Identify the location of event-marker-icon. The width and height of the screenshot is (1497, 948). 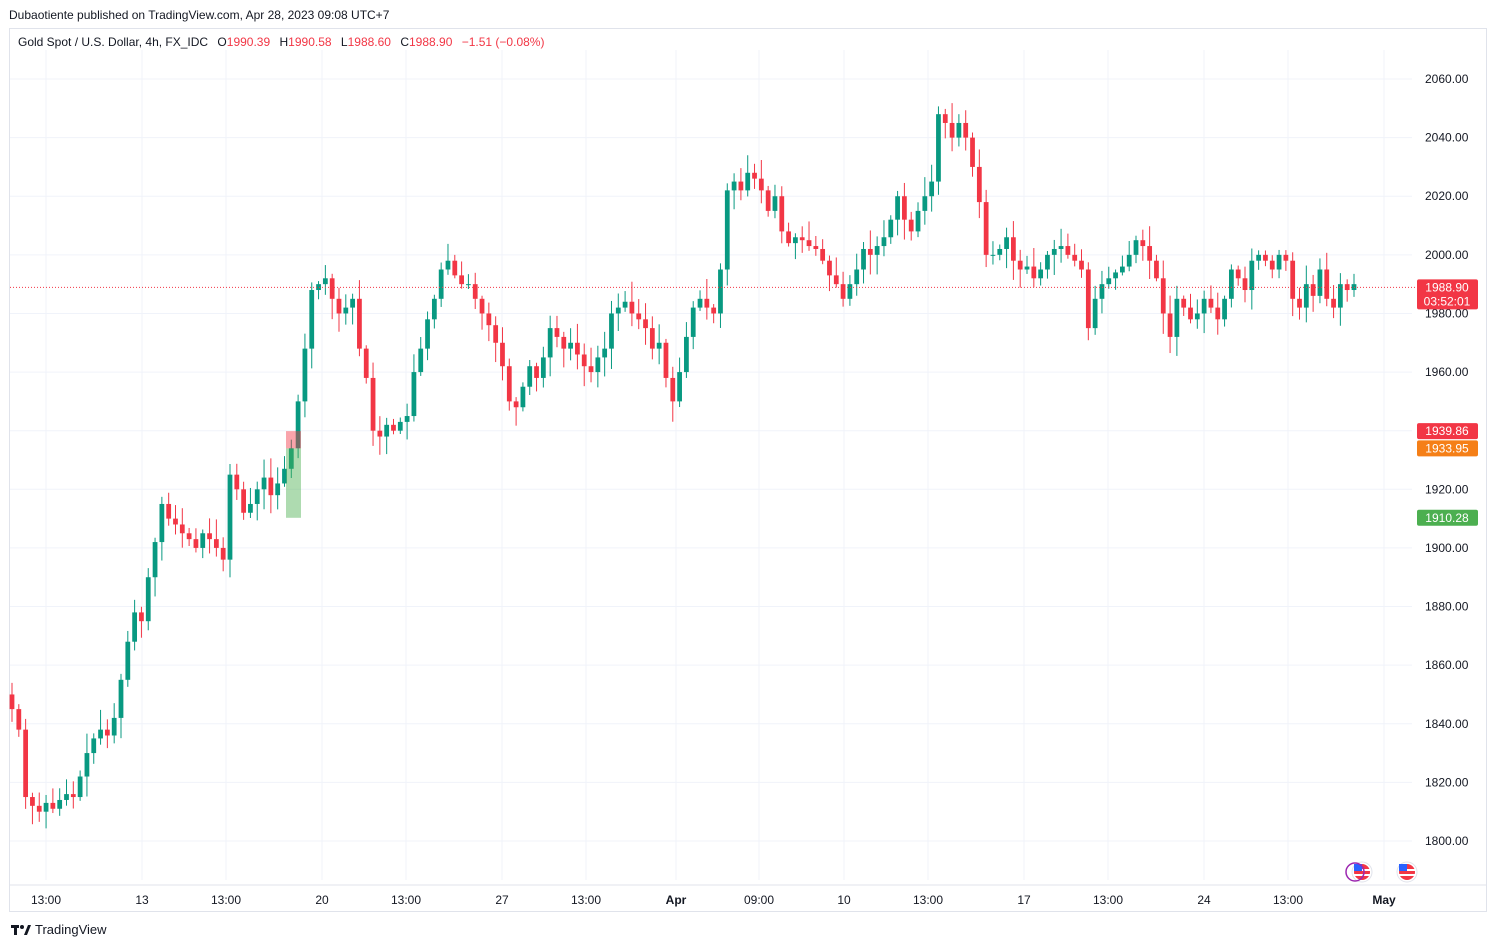
(1355, 872).